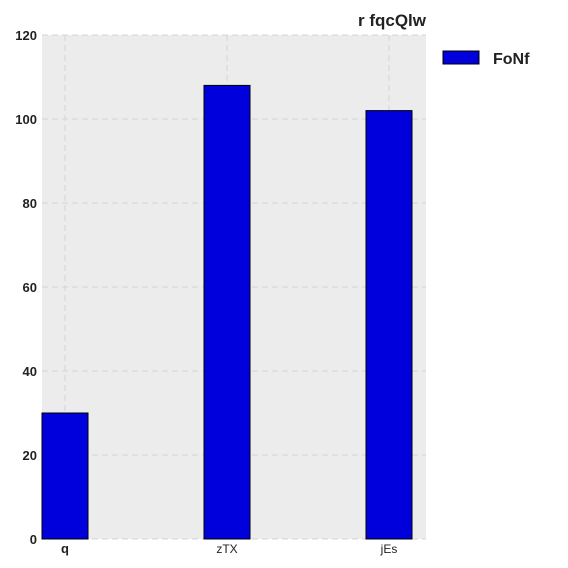 The width and height of the screenshot is (568, 568). I want to click on chart-title: r fqcQlw, so click(392, 20).